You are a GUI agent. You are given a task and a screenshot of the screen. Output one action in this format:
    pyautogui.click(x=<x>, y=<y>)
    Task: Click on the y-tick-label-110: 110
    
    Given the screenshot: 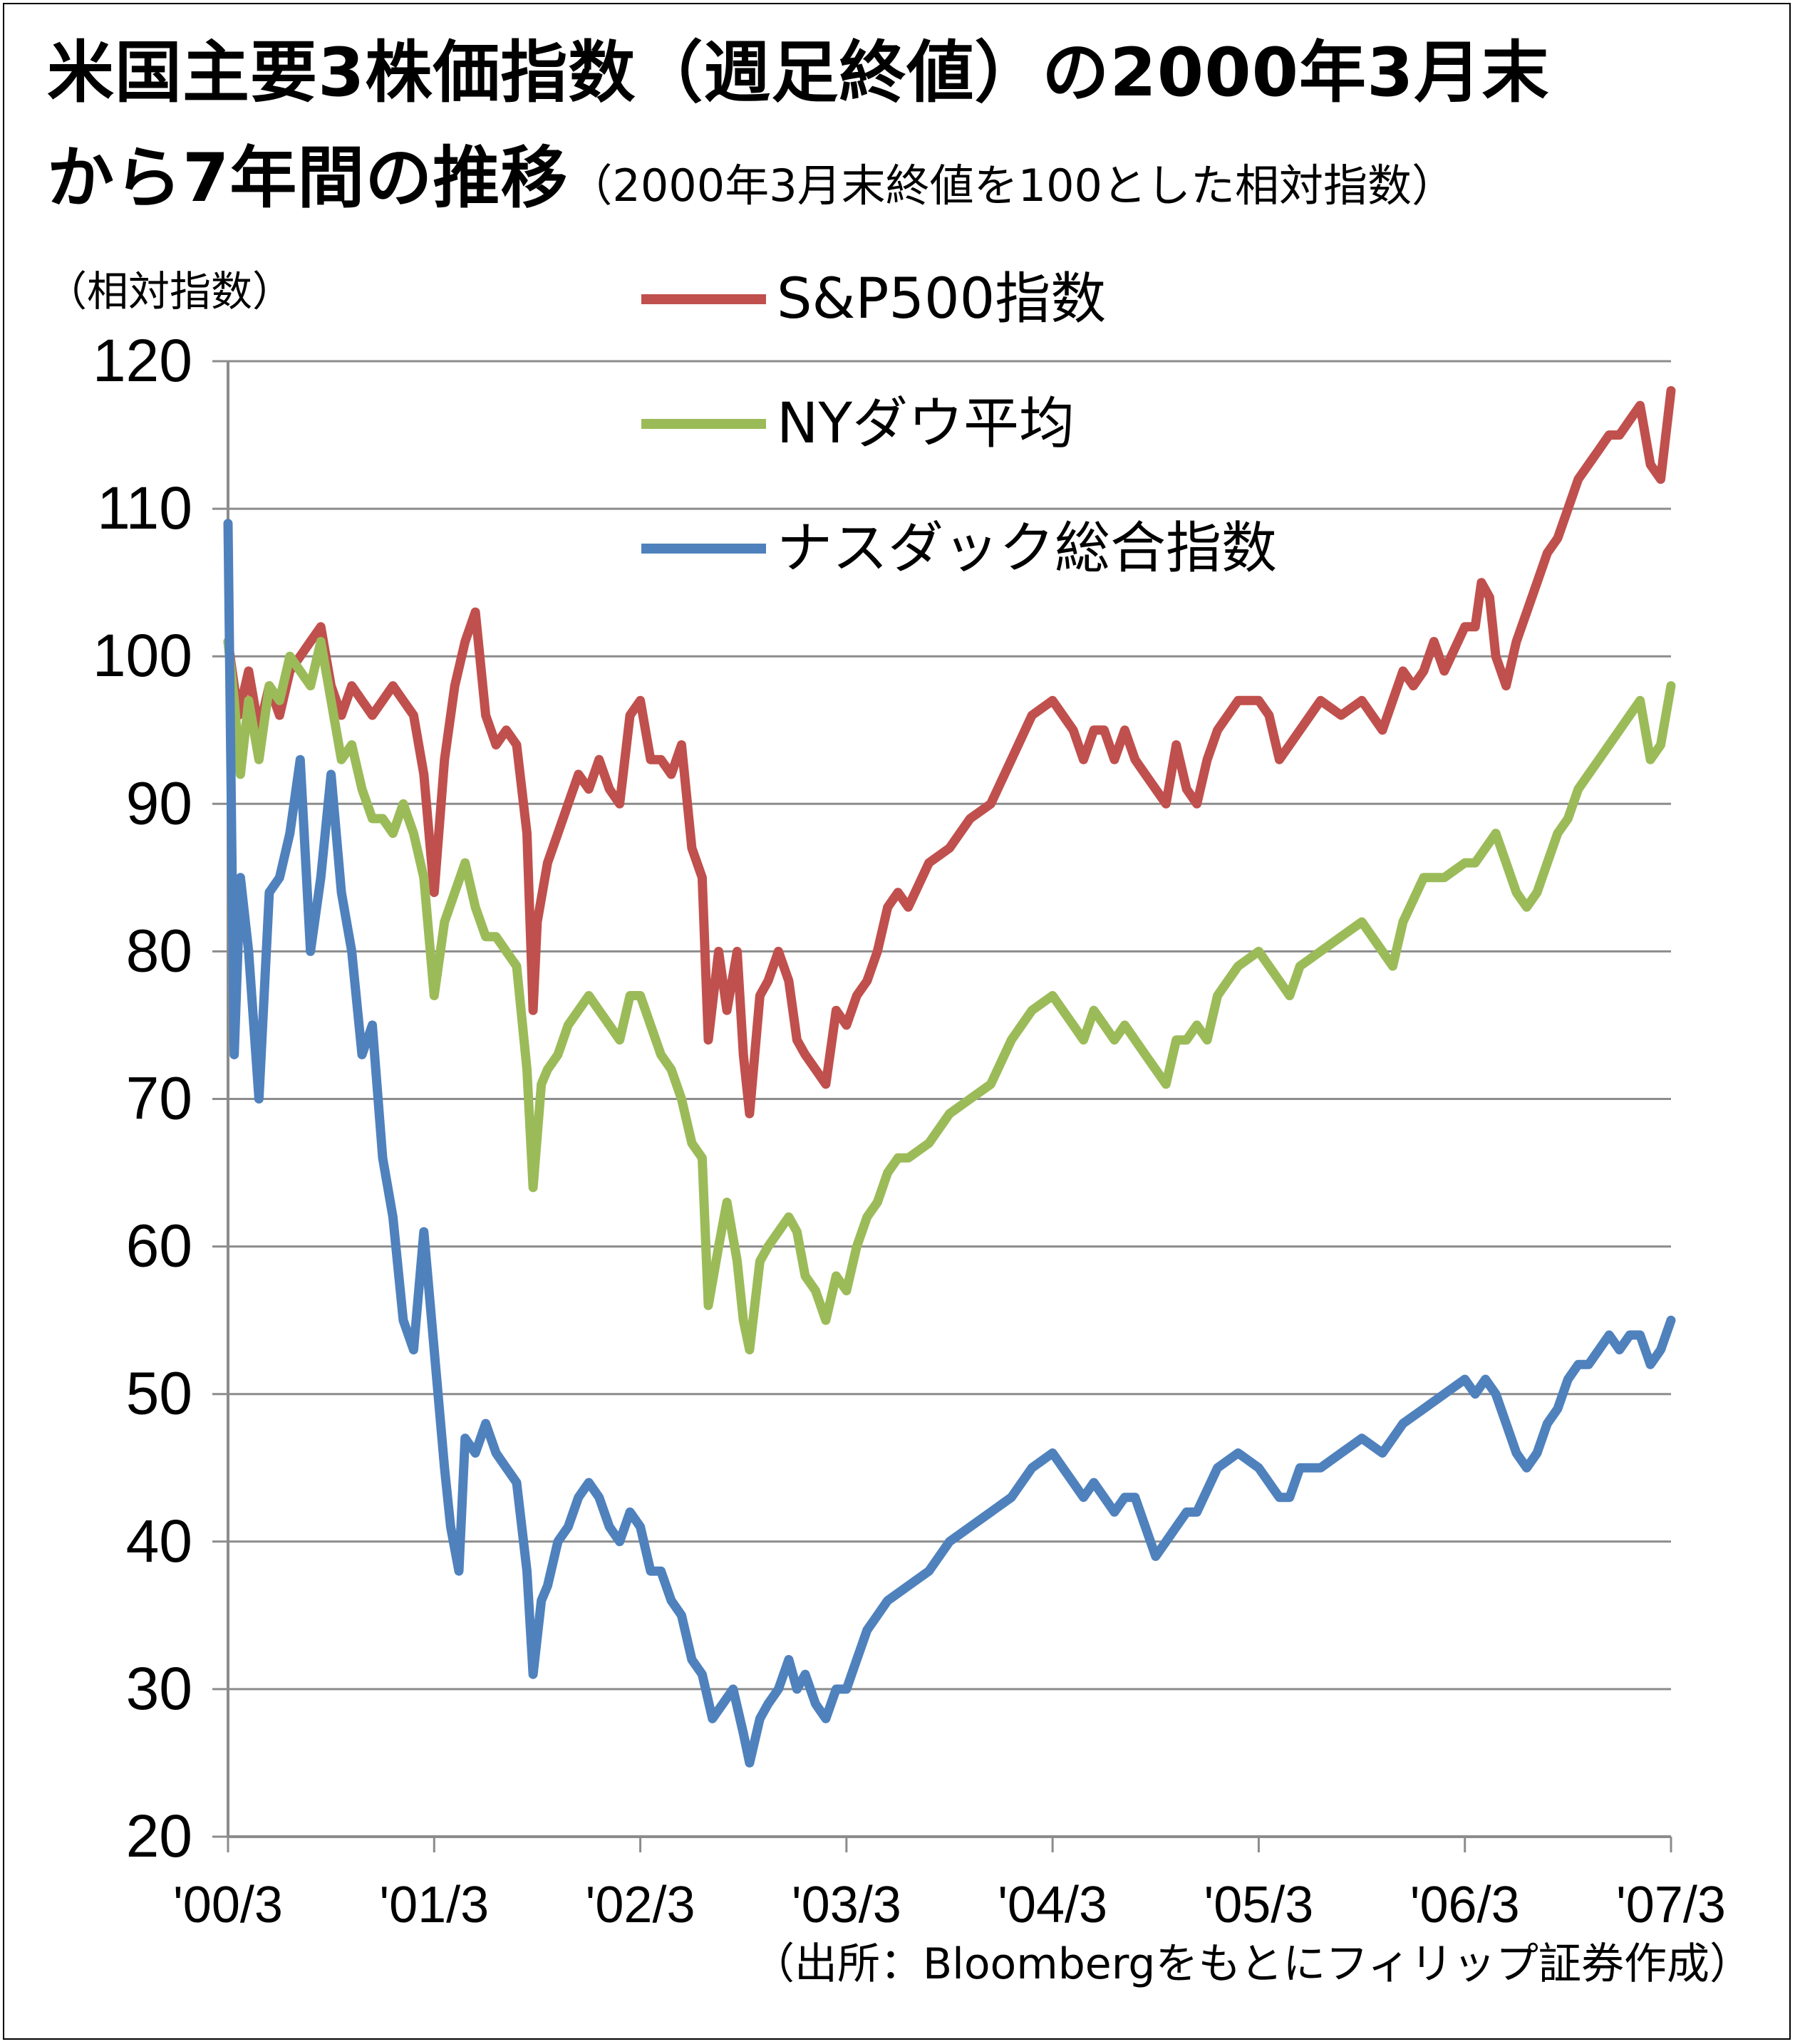 What is the action you would take?
    pyautogui.click(x=144, y=508)
    